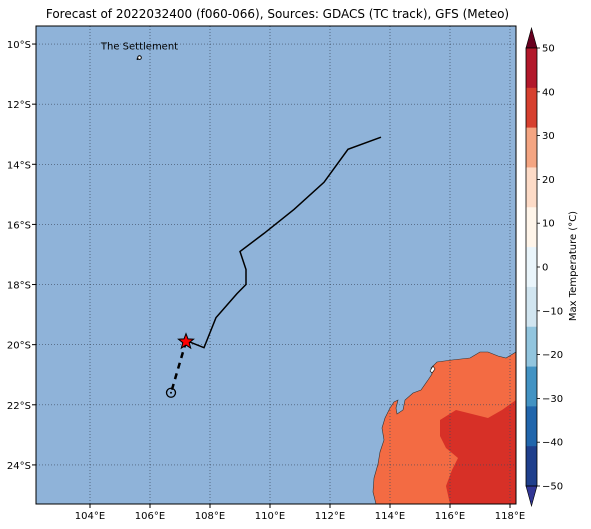 The image size is (591, 529). Describe the element at coordinates (19, 165) in the screenshot. I see `y-tick-label: 14°S` at that location.